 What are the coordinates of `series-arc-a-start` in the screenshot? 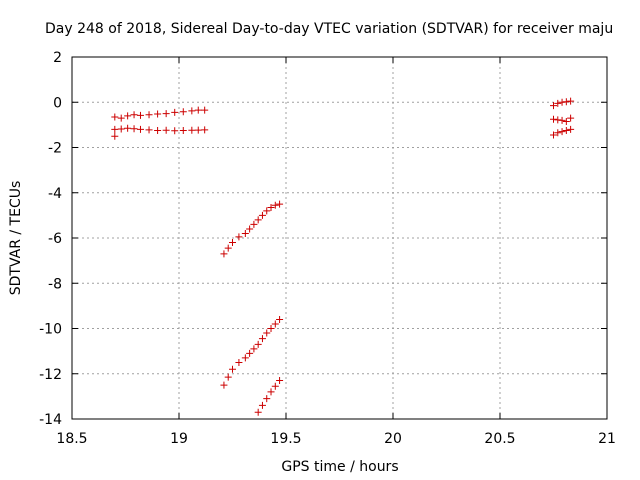 It's located at (115, 136).